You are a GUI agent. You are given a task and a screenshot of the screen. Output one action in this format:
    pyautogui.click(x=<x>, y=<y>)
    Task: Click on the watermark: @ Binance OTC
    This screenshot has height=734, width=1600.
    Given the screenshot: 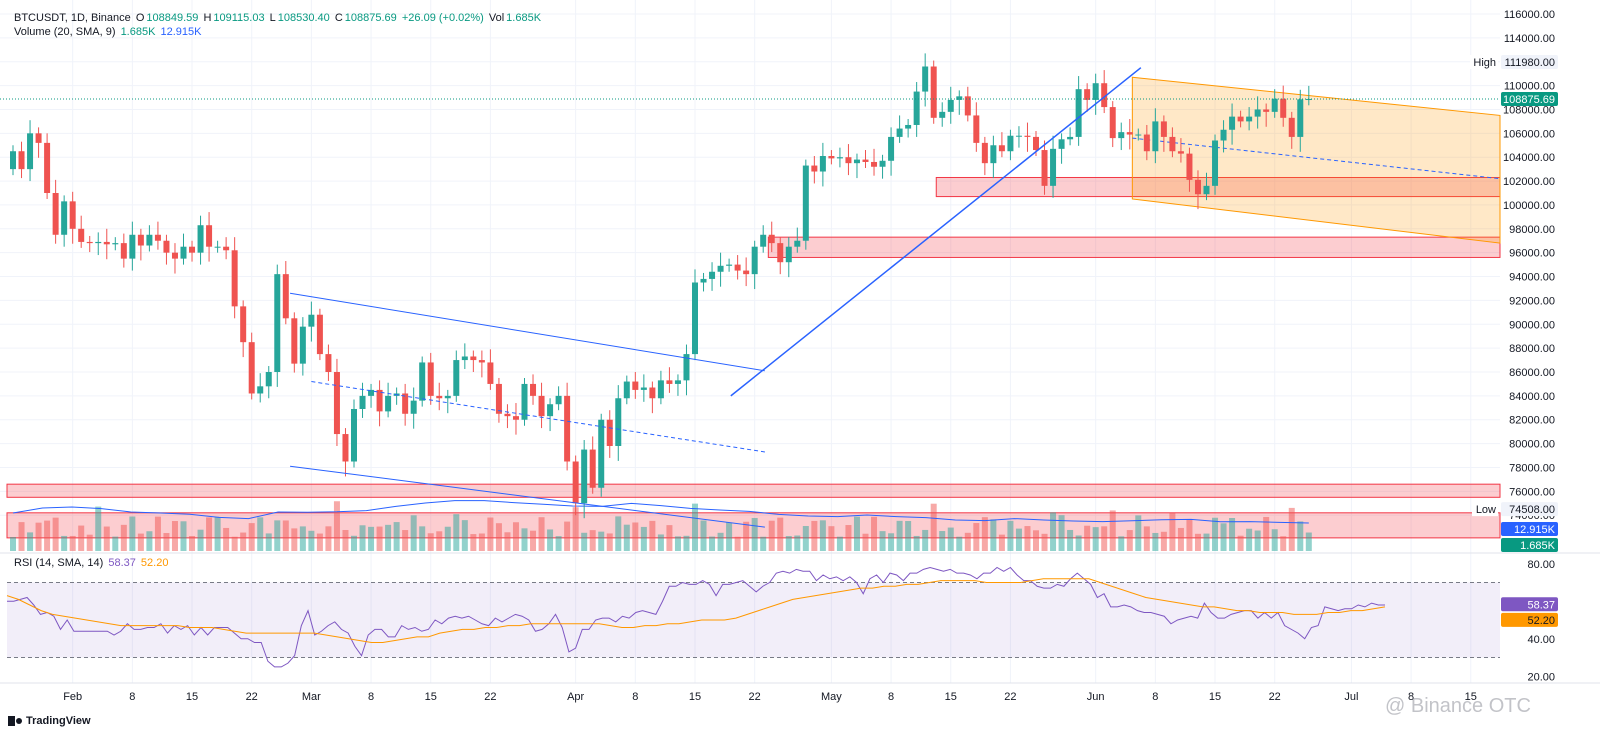 What is the action you would take?
    pyautogui.click(x=1458, y=706)
    